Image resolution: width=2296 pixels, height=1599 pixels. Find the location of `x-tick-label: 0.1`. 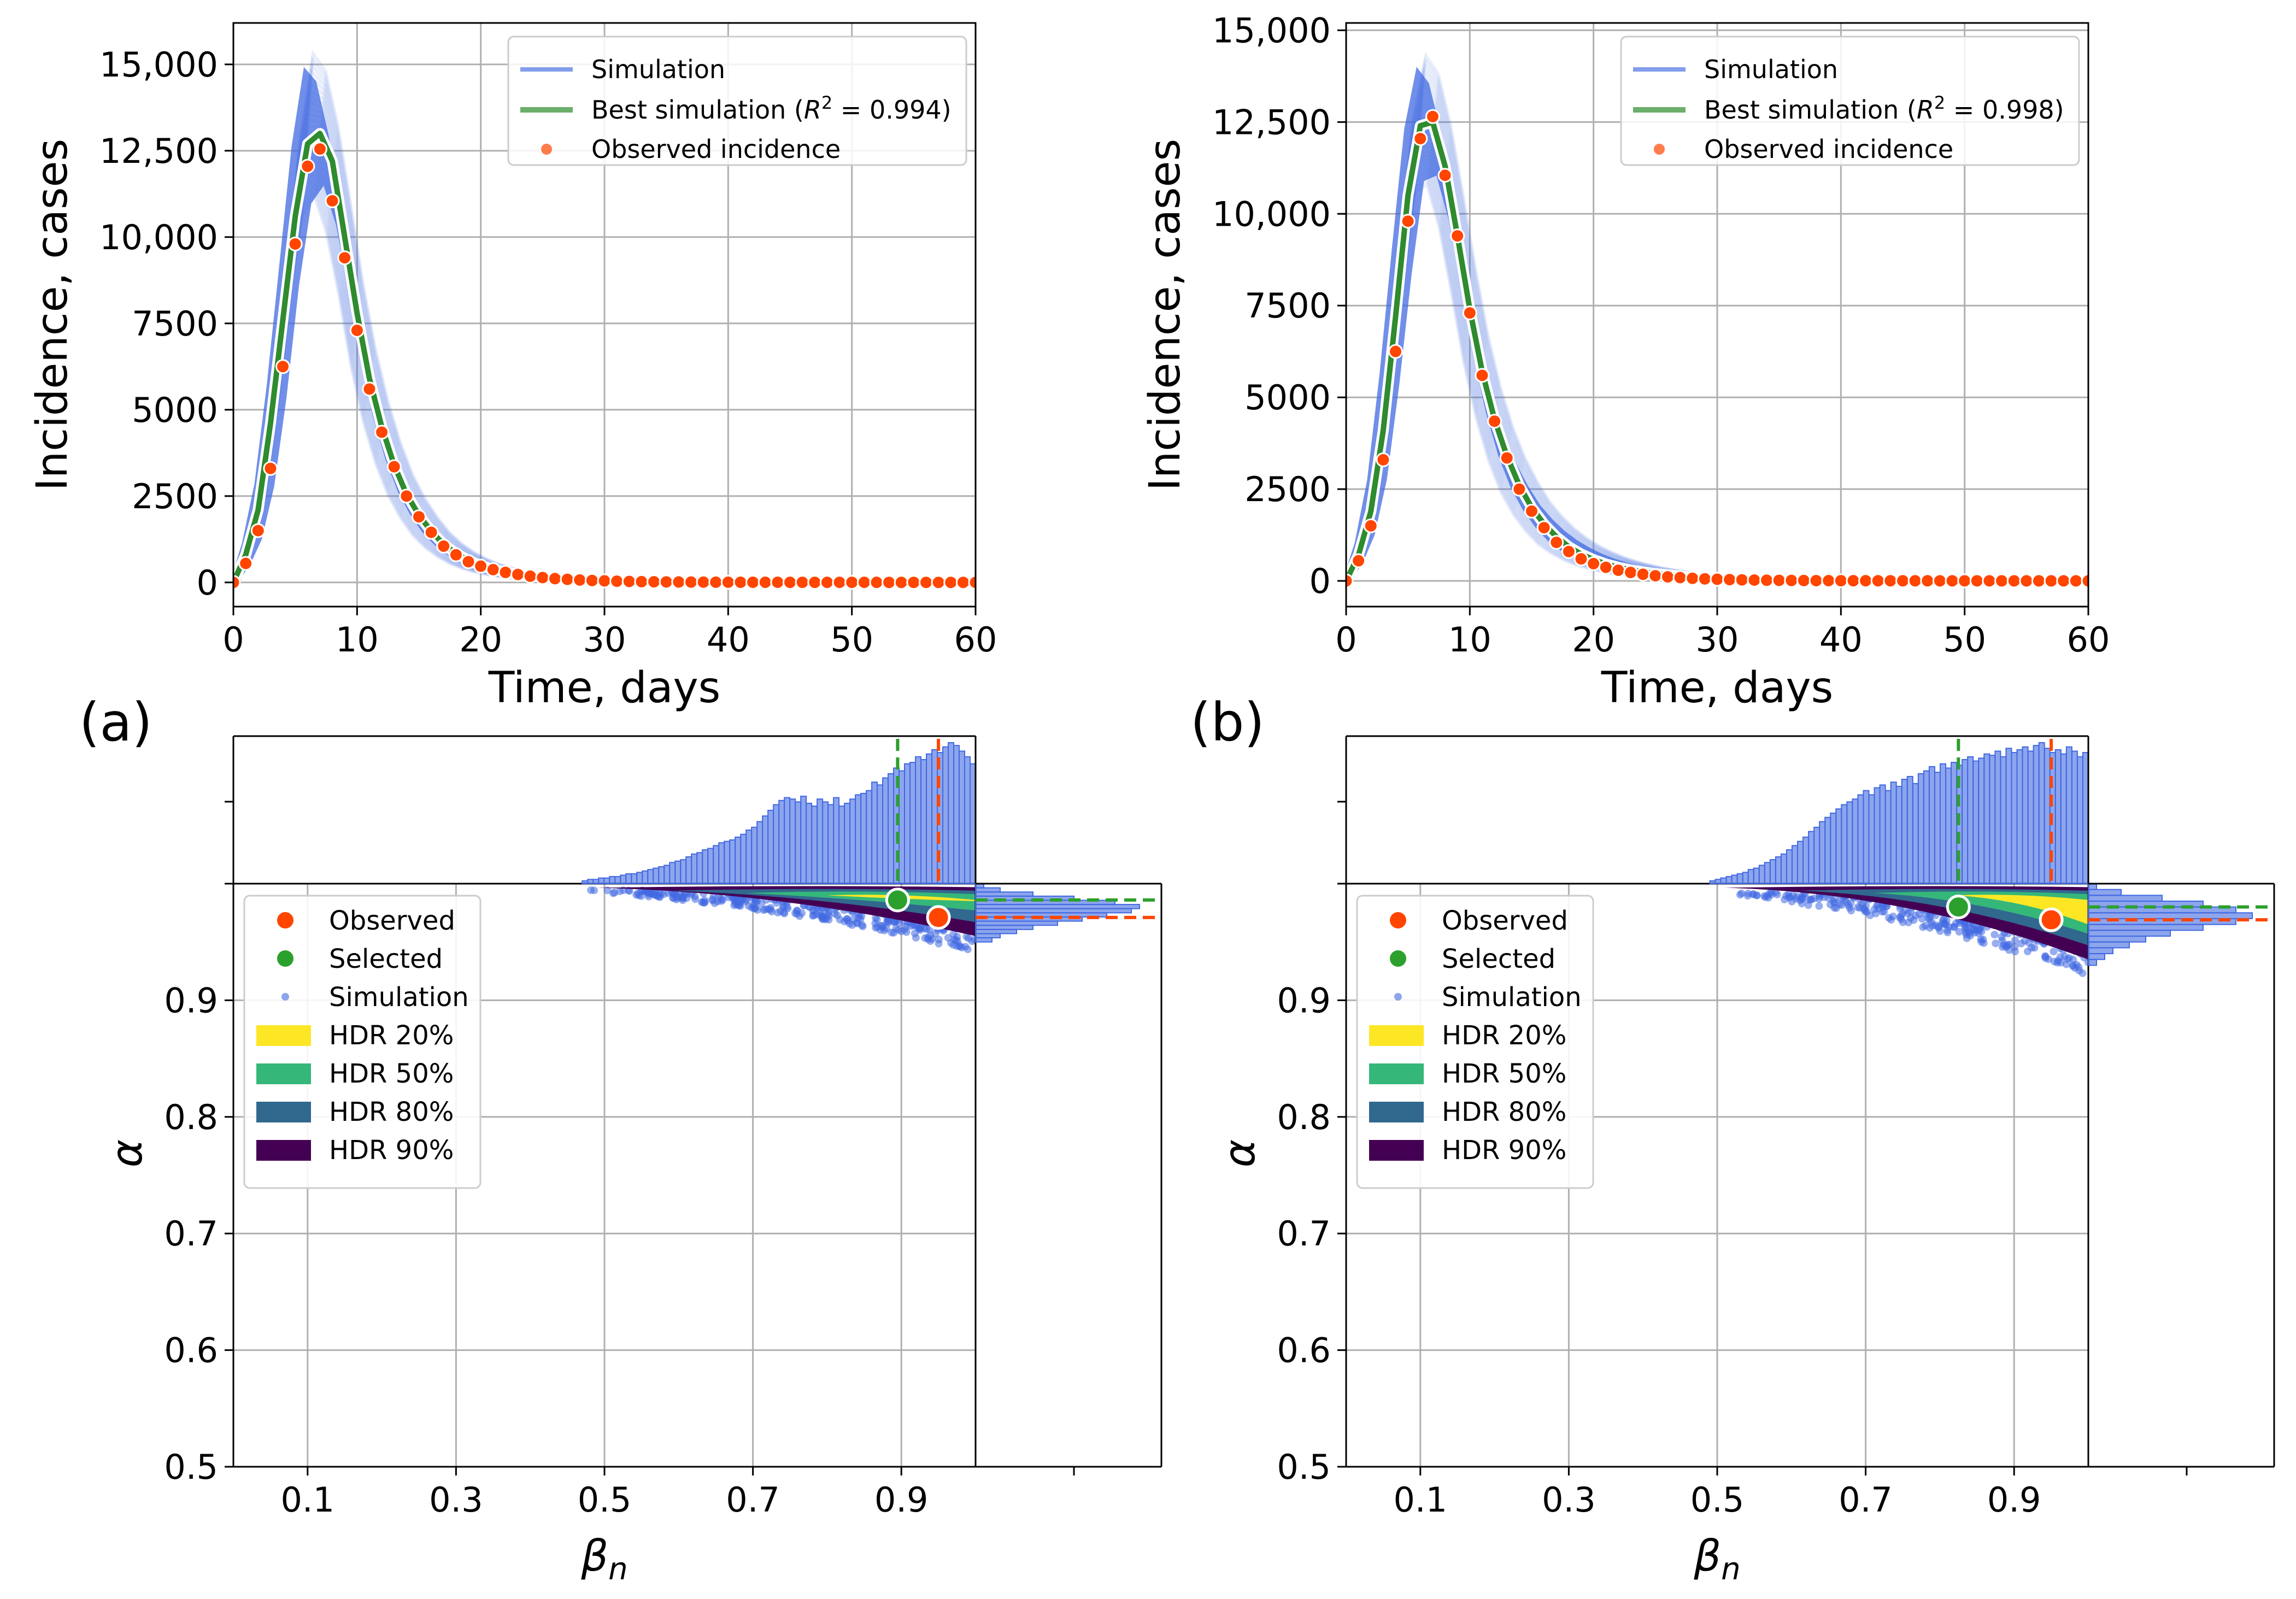

x-tick-label: 0.1 is located at coordinates (307, 1500).